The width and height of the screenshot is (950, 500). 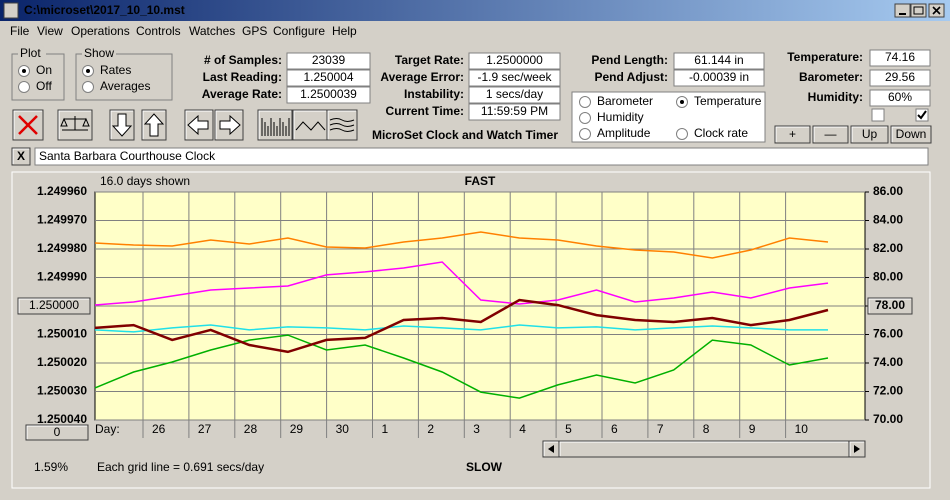 I want to click on series-radio-dot, so click(x=682, y=102).